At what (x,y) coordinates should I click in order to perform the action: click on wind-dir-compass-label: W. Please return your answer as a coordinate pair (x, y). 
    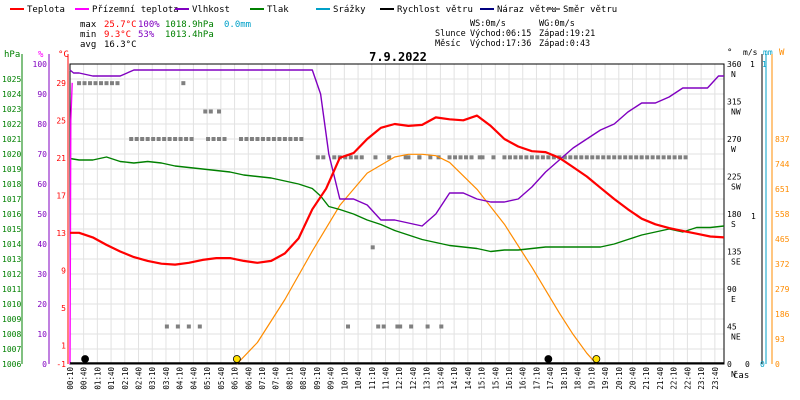
    Looking at the image, I should click on (733, 149).